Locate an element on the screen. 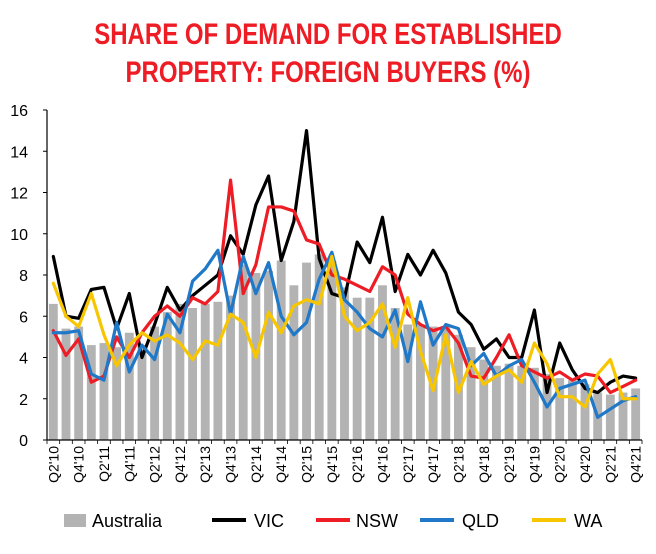  legend-label-nsw: NSW is located at coordinates (377, 521).